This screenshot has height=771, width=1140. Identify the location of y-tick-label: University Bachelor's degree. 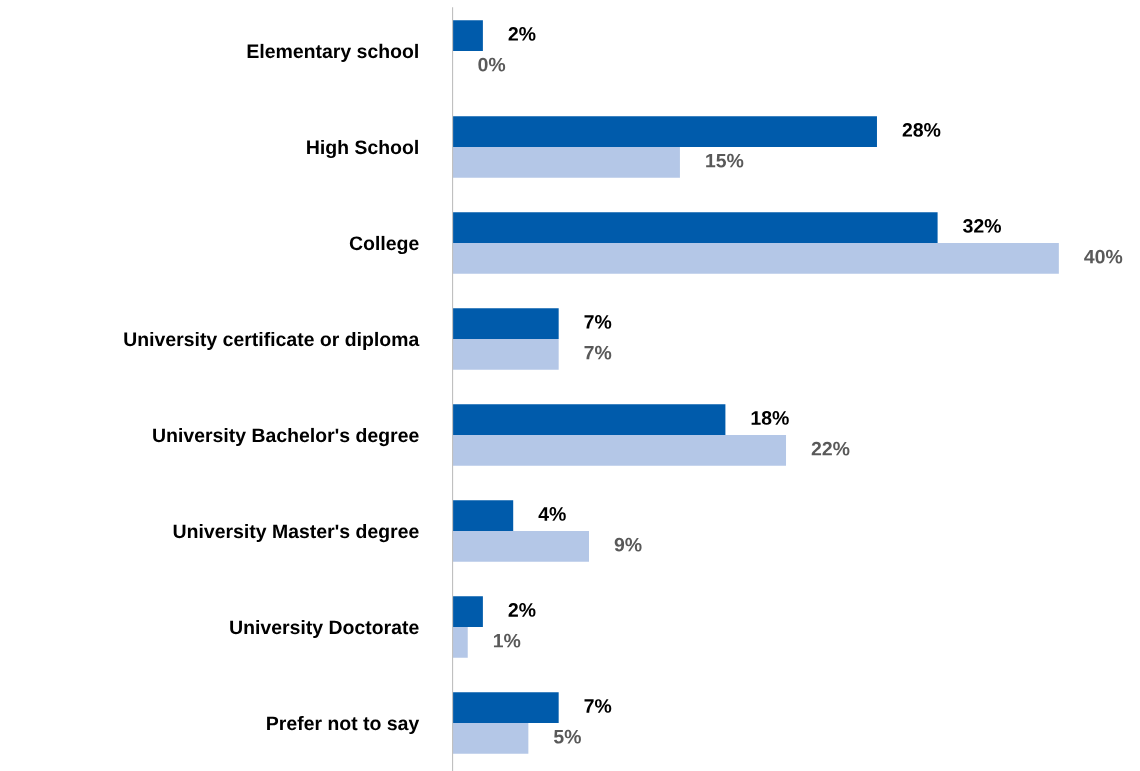
(286, 437).